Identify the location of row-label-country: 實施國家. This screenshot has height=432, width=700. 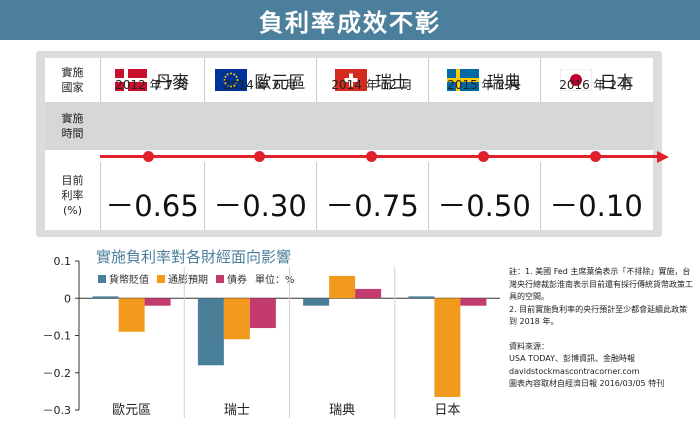
(72, 80).